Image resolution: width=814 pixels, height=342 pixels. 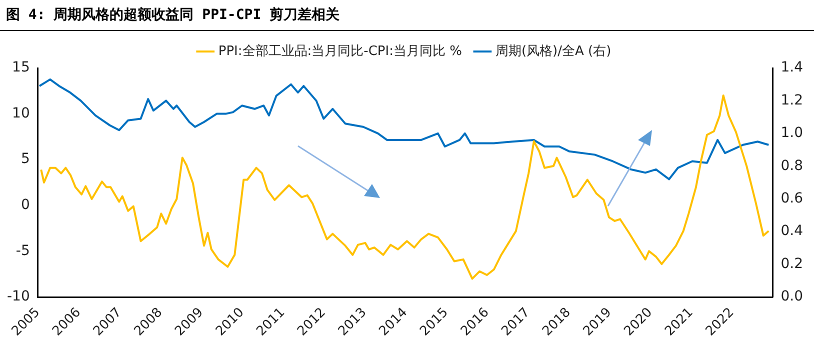 What do you see at coordinates (792, 68) in the screenshot?
I see `y2-tick-label: 1.4` at bounding box center [792, 68].